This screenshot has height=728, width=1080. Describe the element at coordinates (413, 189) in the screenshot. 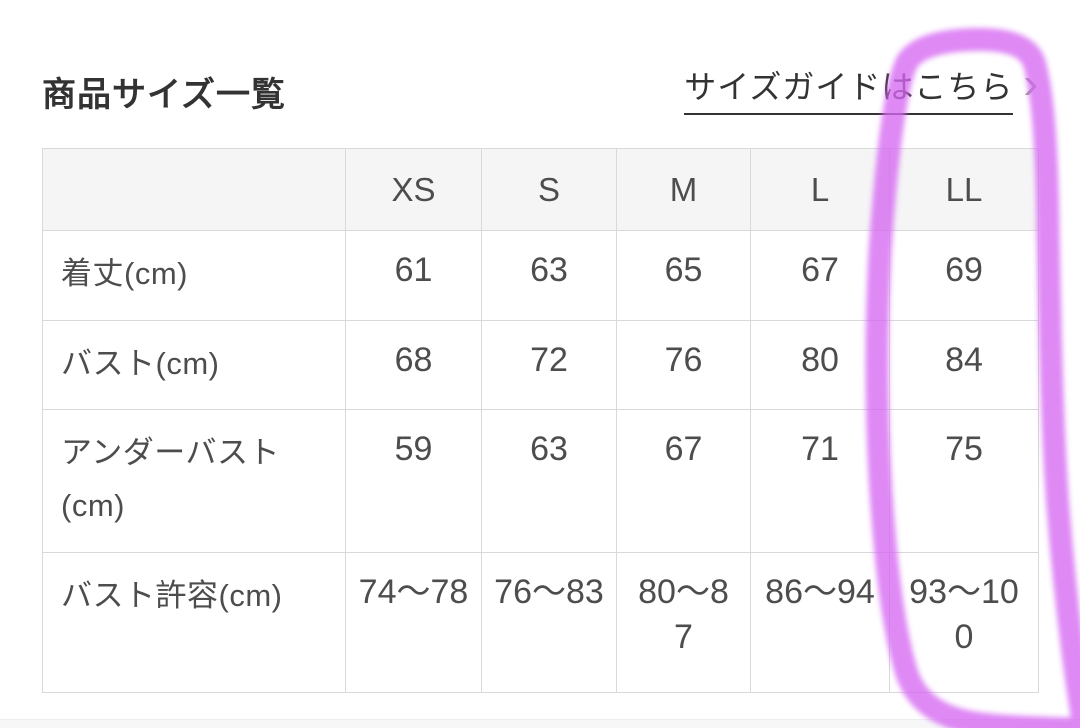

I see `column-header-xs: XS` at that location.